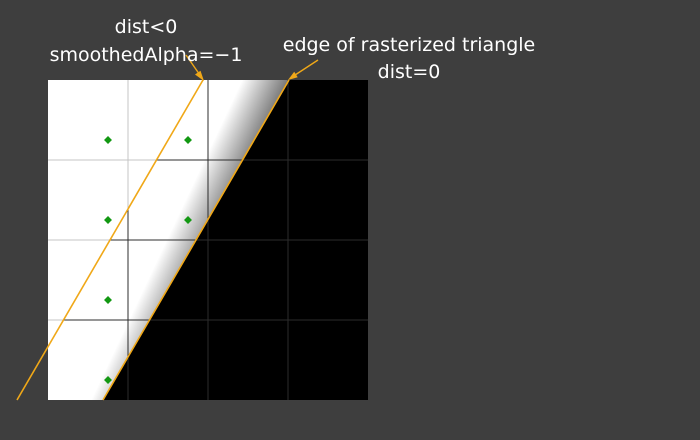 The width and height of the screenshot is (700, 440). I want to click on dist-negative-label: dist<0, so click(146, 27).